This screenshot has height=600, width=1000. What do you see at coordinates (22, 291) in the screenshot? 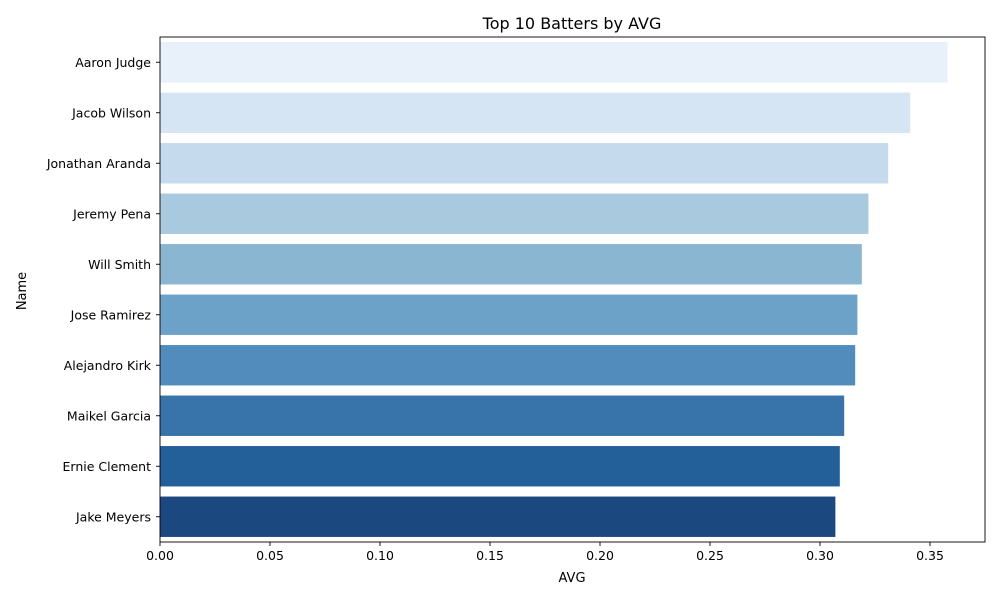
I see `y-axis-label: Name` at bounding box center [22, 291].